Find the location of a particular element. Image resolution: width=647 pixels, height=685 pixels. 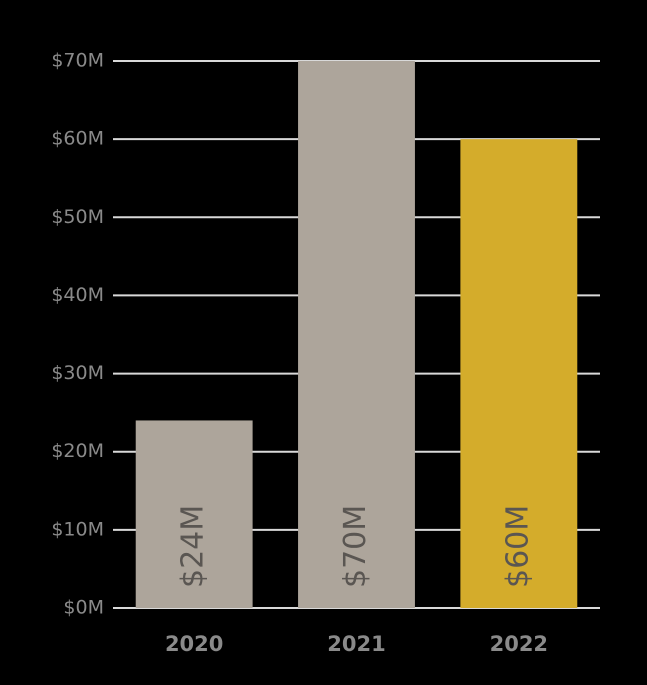

y-tick-label: $70M is located at coordinates (77, 61).